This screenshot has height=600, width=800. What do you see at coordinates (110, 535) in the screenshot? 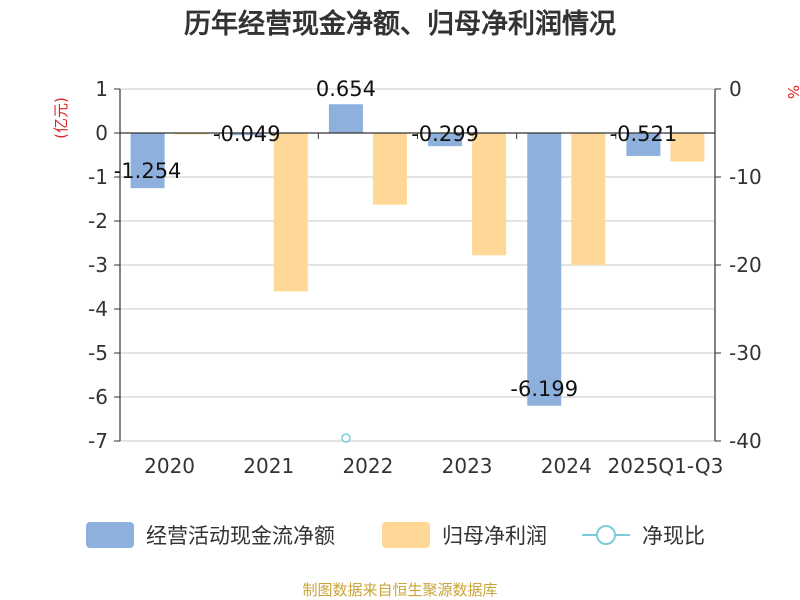
I see `legend-swatch-cashflow` at bounding box center [110, 535].